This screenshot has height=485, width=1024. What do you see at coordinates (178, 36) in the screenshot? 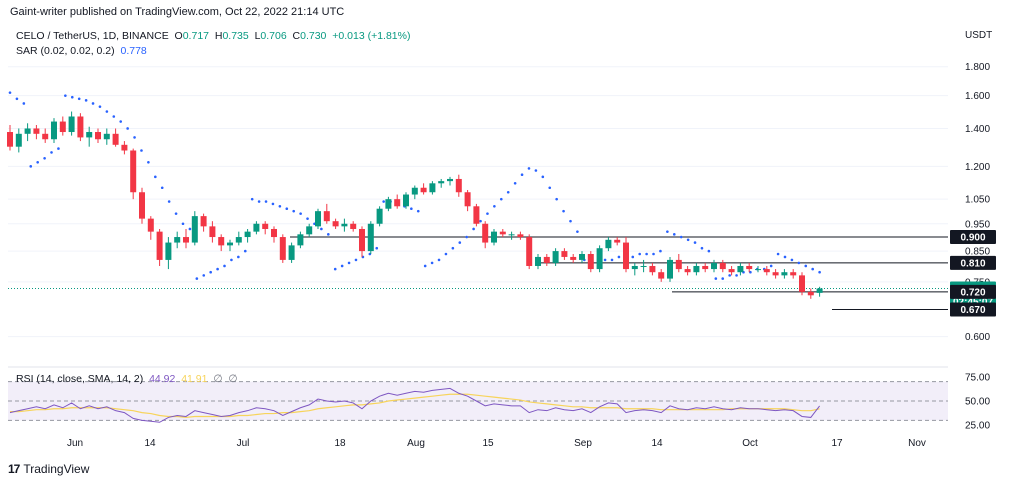
I see `open-label: O` at bounding box center [178, 36].